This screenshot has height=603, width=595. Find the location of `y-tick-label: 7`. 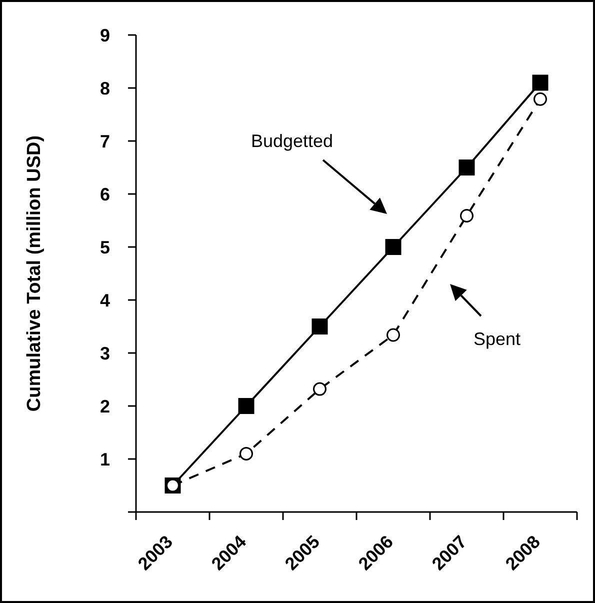

y-tick-label: 7 is located at coordinates (105, 141).